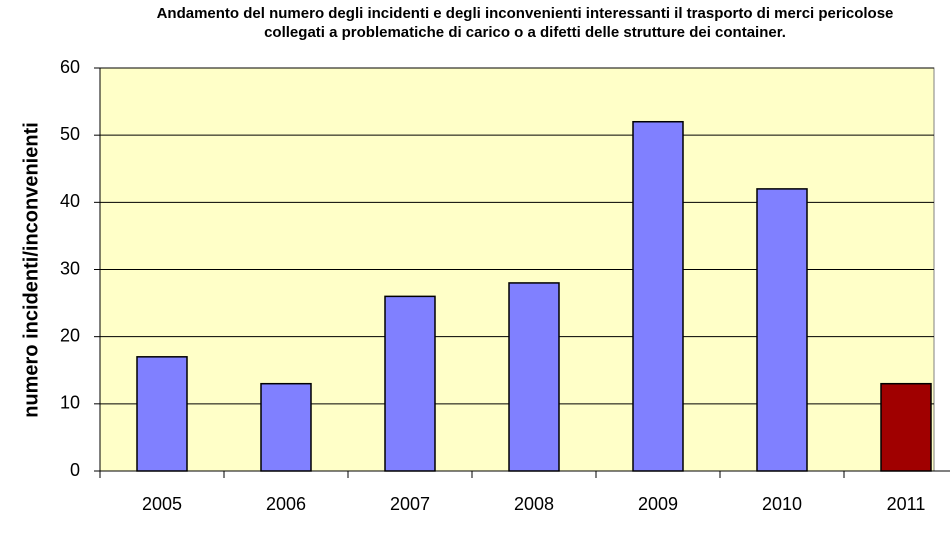 This screenshot has width=950, height=542. I want to click on y-tick-label: 0, so click(75, 470).